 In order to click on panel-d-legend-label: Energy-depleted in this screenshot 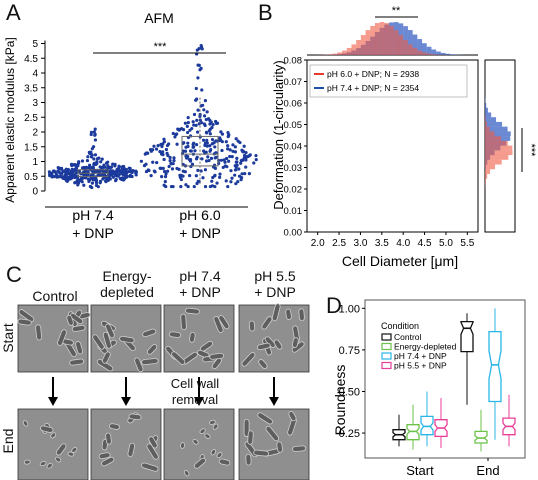, I will do `click(425, 347)`.